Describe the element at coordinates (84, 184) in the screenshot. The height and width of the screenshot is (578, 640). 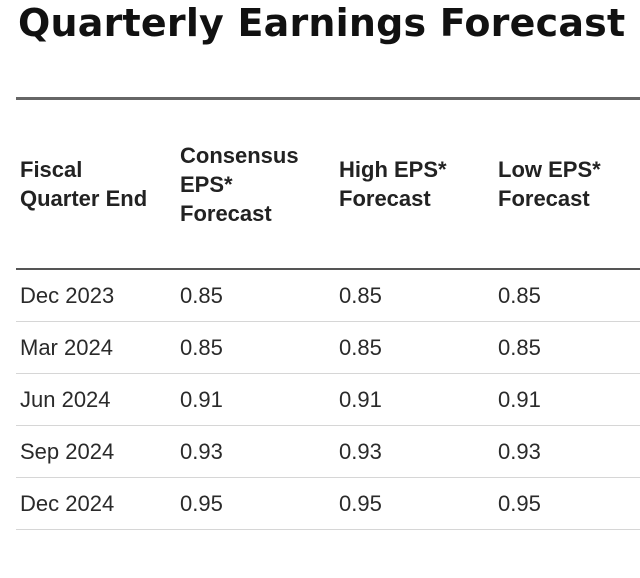
I see `column-header-label: Fiscal Quarter End` at that location.